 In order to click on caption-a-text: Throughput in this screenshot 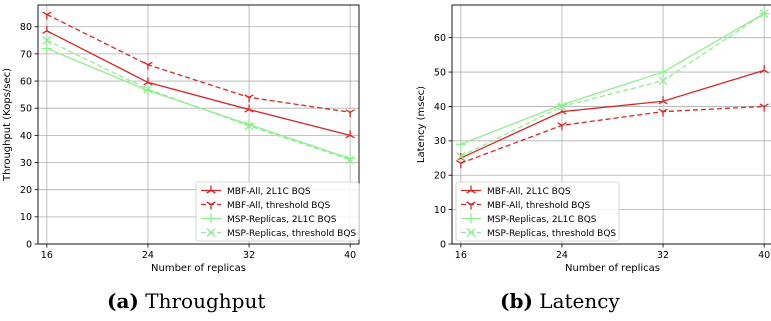, I will do `click(205, 301)`.